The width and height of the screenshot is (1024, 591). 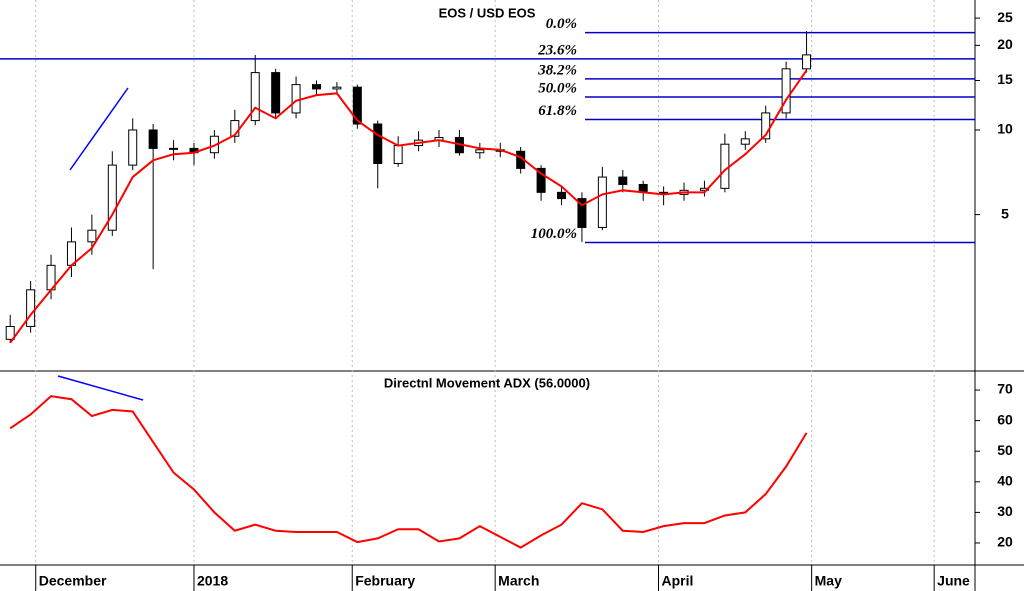 I want to click on y-tick-label: 5, so click(x=1005, y=213).